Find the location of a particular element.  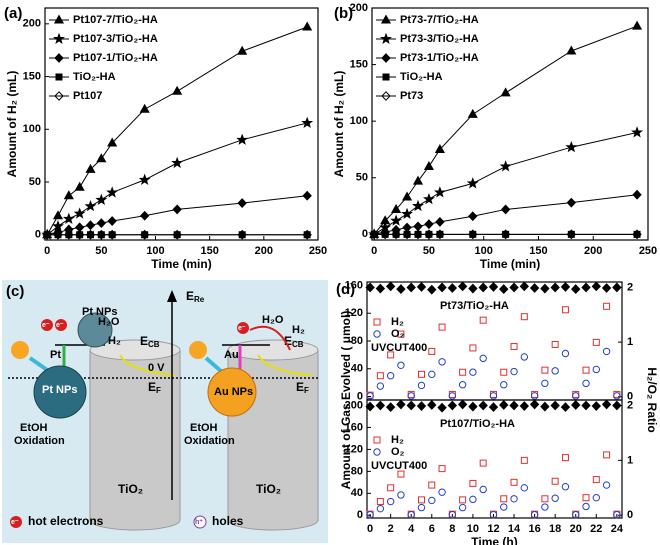

y-tick-label: 200 is located at coordinates (32, 24).